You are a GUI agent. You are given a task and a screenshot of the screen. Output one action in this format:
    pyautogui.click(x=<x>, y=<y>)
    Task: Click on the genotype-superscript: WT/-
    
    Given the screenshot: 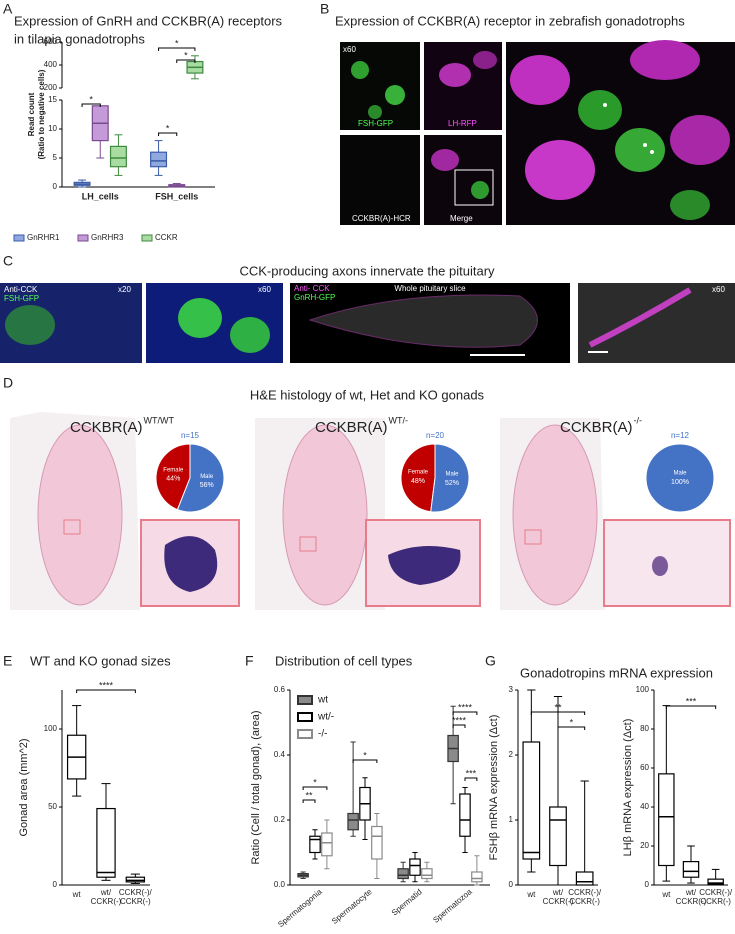 What is the action you would take?
    pyautogui.click(x=399, y=420)
    